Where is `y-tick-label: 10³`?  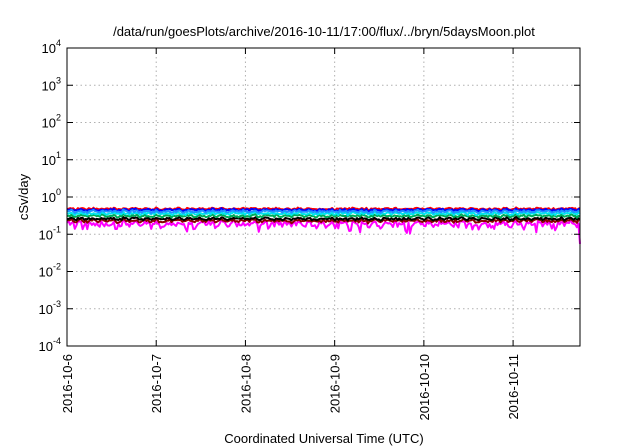 y-tick-label: 10³ is located at coordinates (51, 84).